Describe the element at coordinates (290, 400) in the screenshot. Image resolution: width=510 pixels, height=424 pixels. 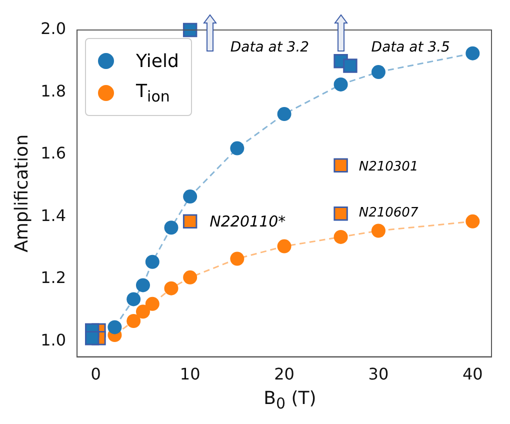
I see `x-axis-title: B$_{0}$ (T)` at that location.